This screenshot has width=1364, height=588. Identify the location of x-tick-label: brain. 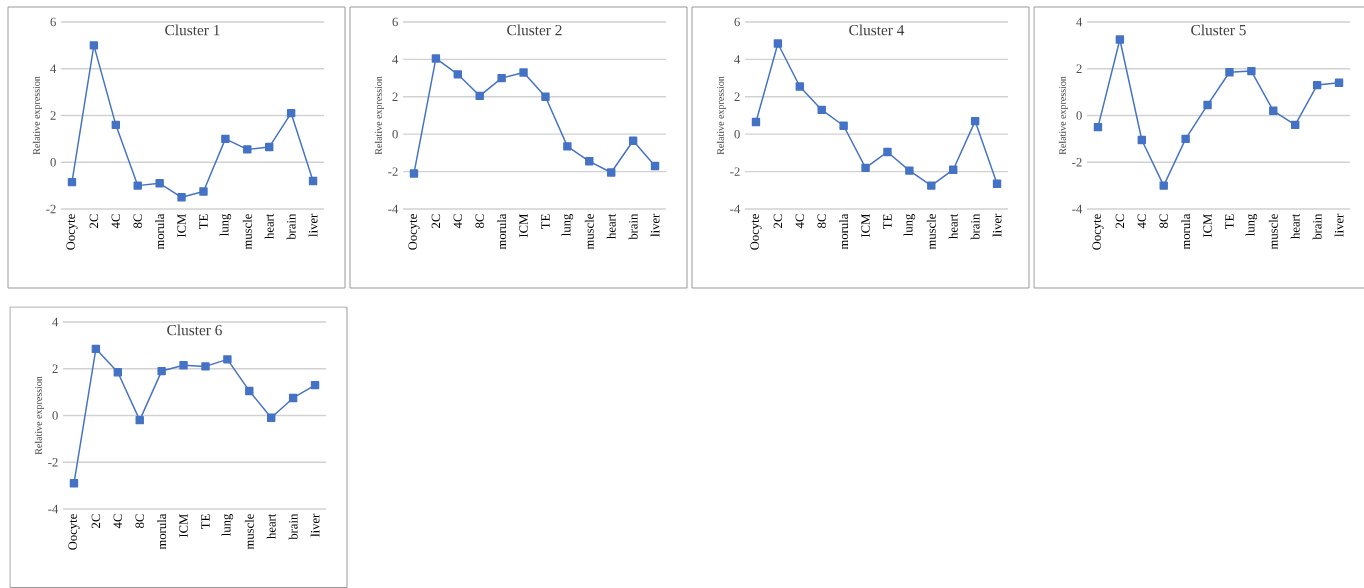
(291, 226).